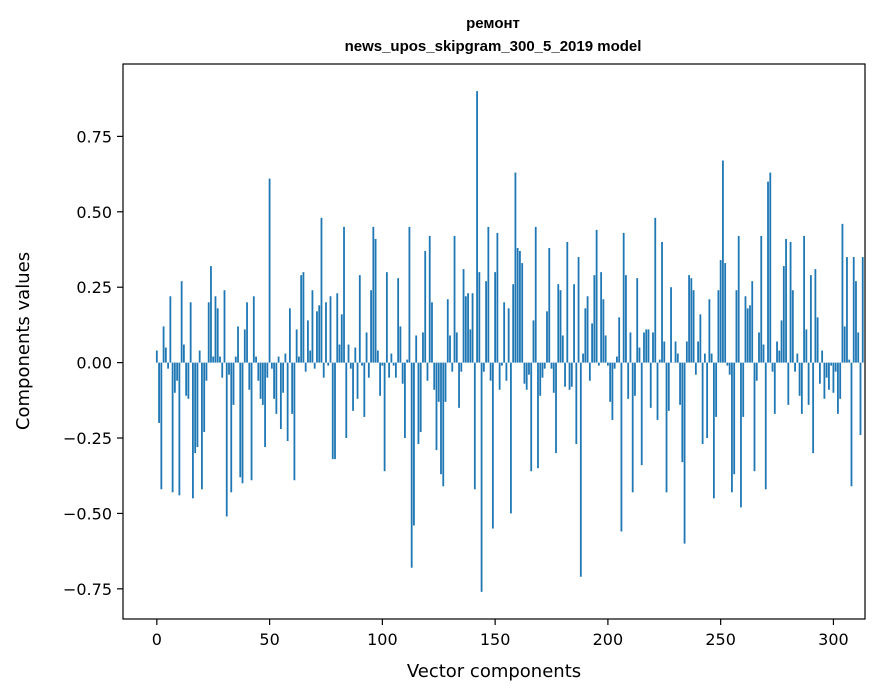 The height and width of the screenshot is (696, 880). Describe the element at coordinates (87, 438) in the screenshot. I see `y-tick-label: −0.25` at that location.